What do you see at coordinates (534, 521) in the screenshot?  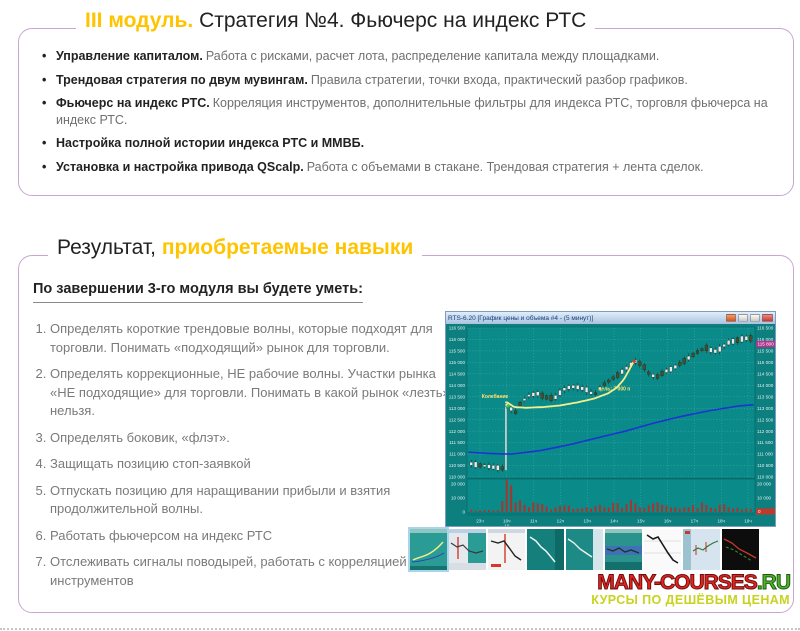 I see `svg-text: 11ч` at bounding box center [534, 521].